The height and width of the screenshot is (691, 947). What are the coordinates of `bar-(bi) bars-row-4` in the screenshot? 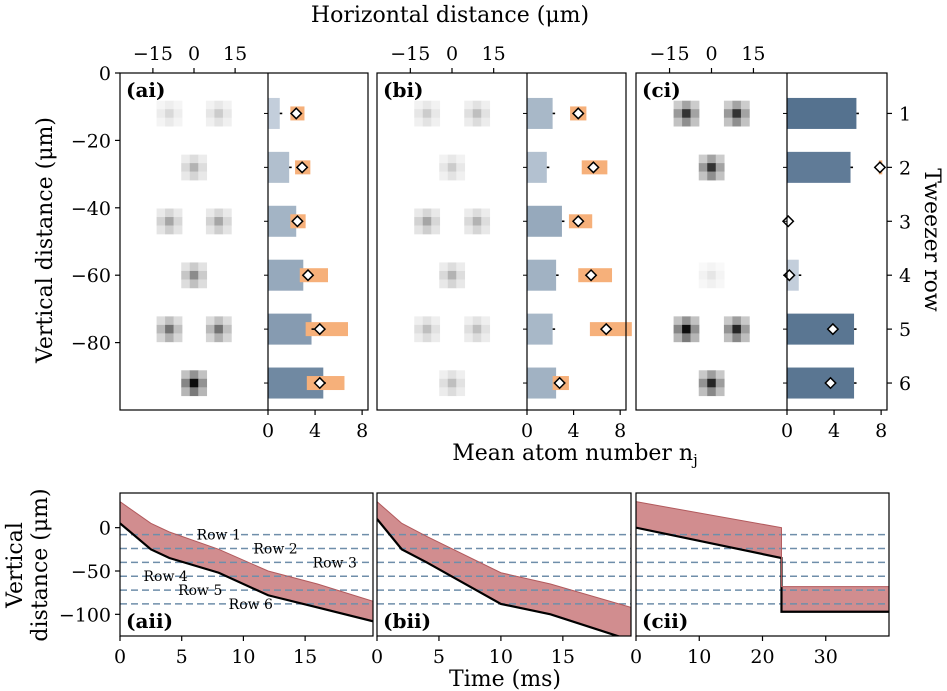 It's located at (542, 275).